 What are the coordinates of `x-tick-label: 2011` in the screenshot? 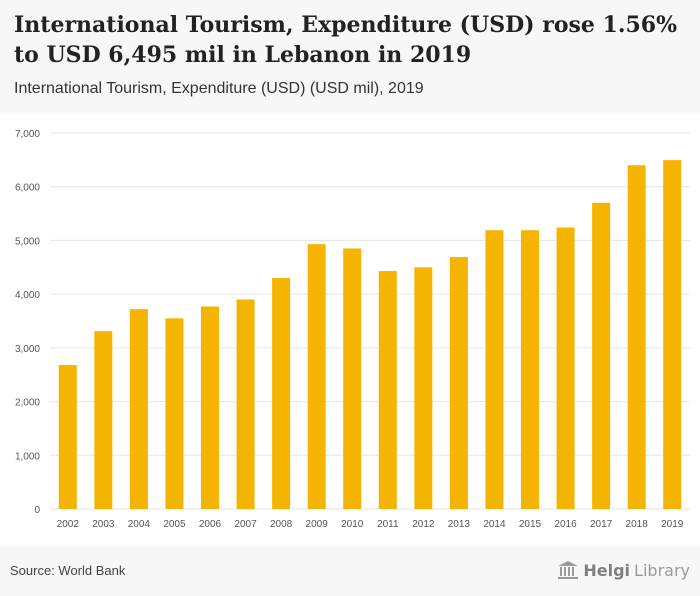 It's located at (388, 524).